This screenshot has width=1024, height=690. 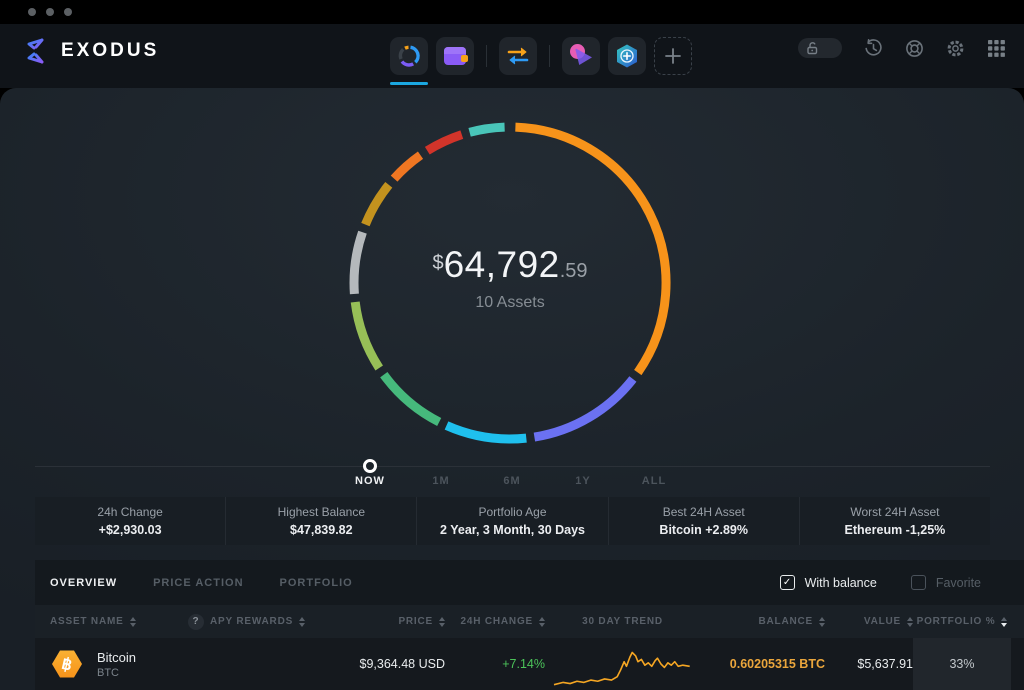 I want to click on column-header-portfolio-pct: PORTFOLIO %, so click(x=962, y=621).